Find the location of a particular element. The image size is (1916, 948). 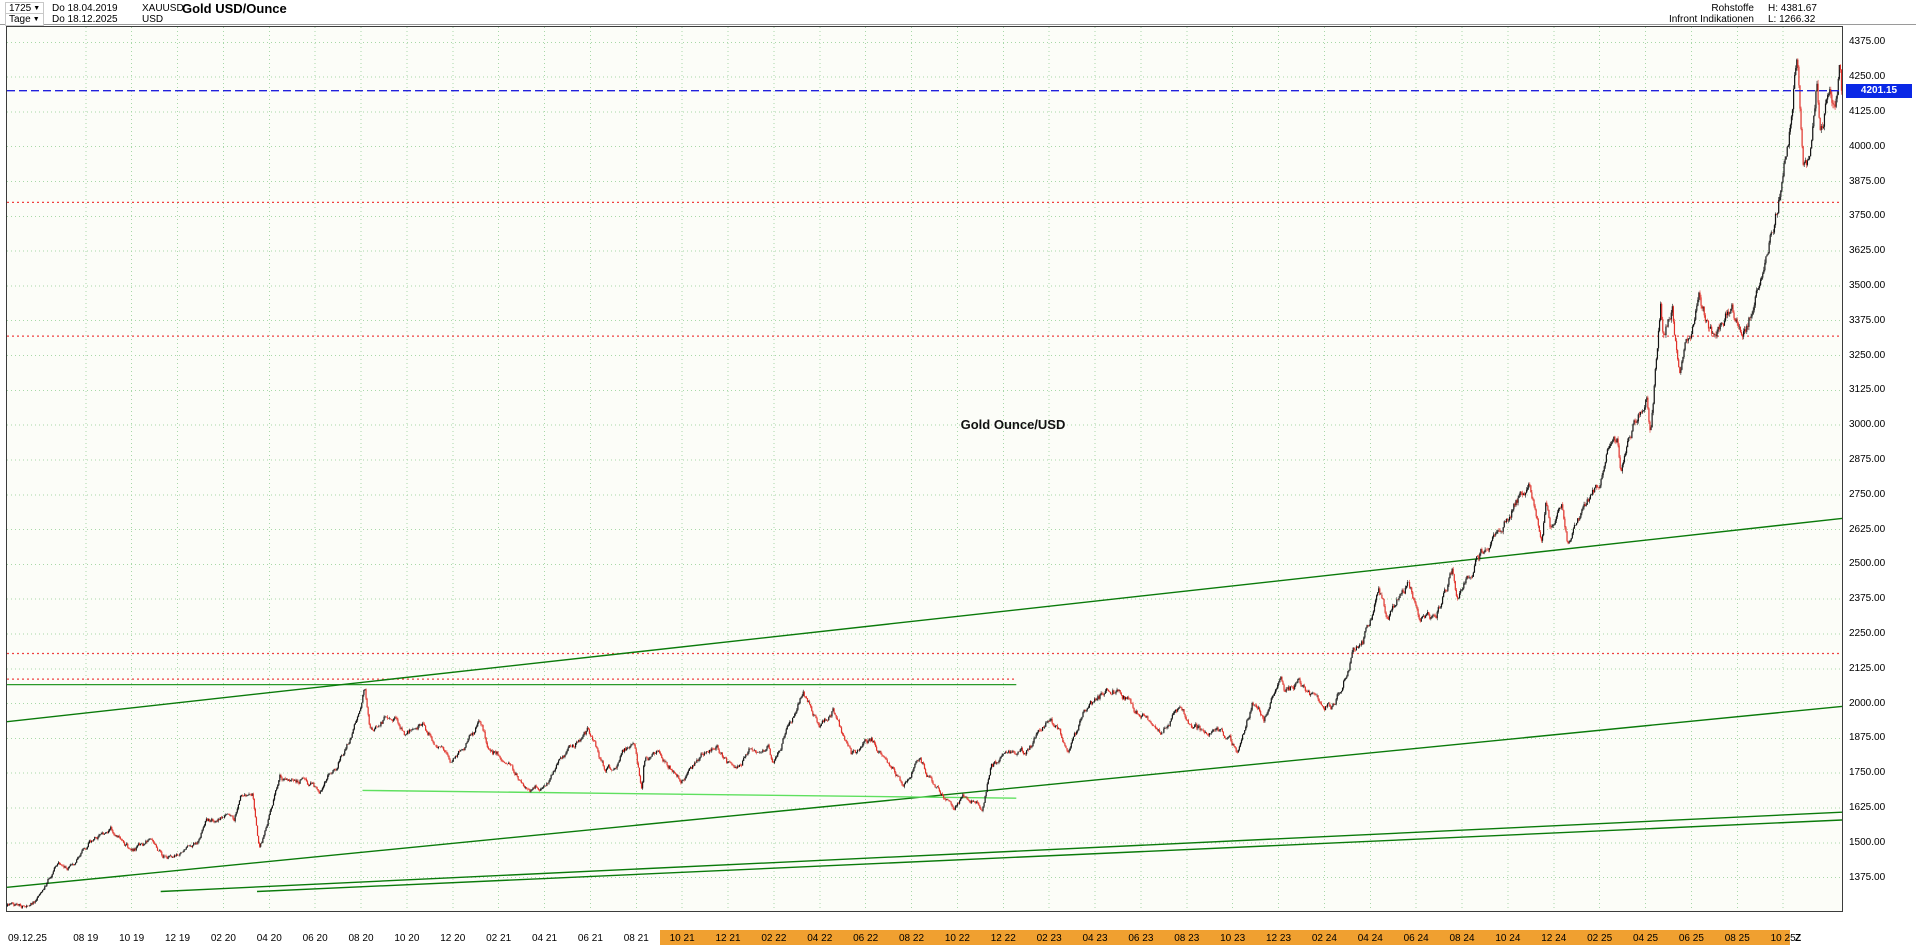

x-axis-label: 04 25 is located at coordinates (1645, 938).